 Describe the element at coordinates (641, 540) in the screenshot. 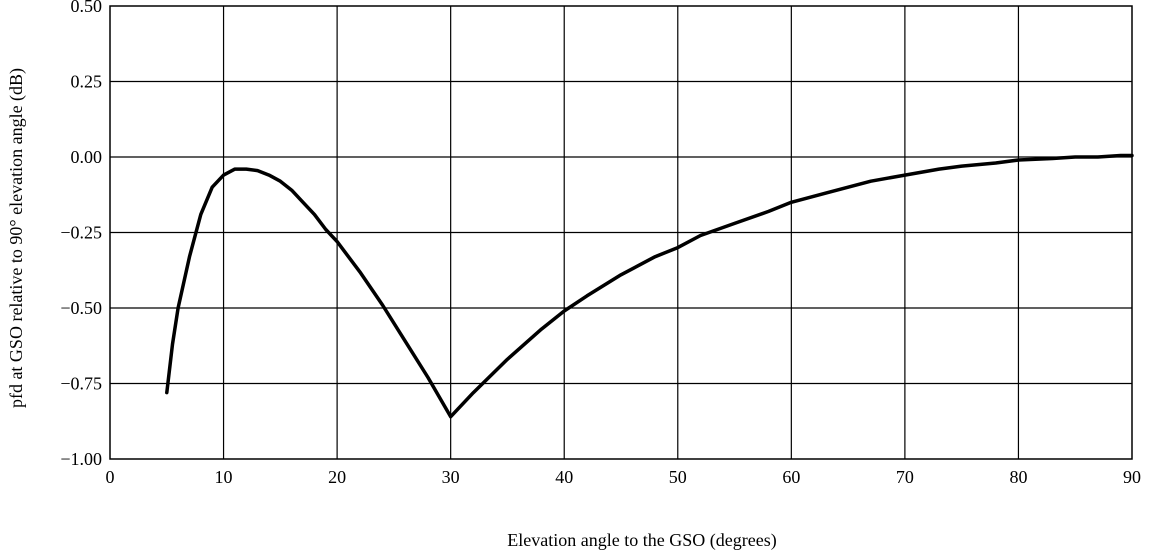

I see `x-axis-label: Elevation angle to the GSO (degrees)` at that location.